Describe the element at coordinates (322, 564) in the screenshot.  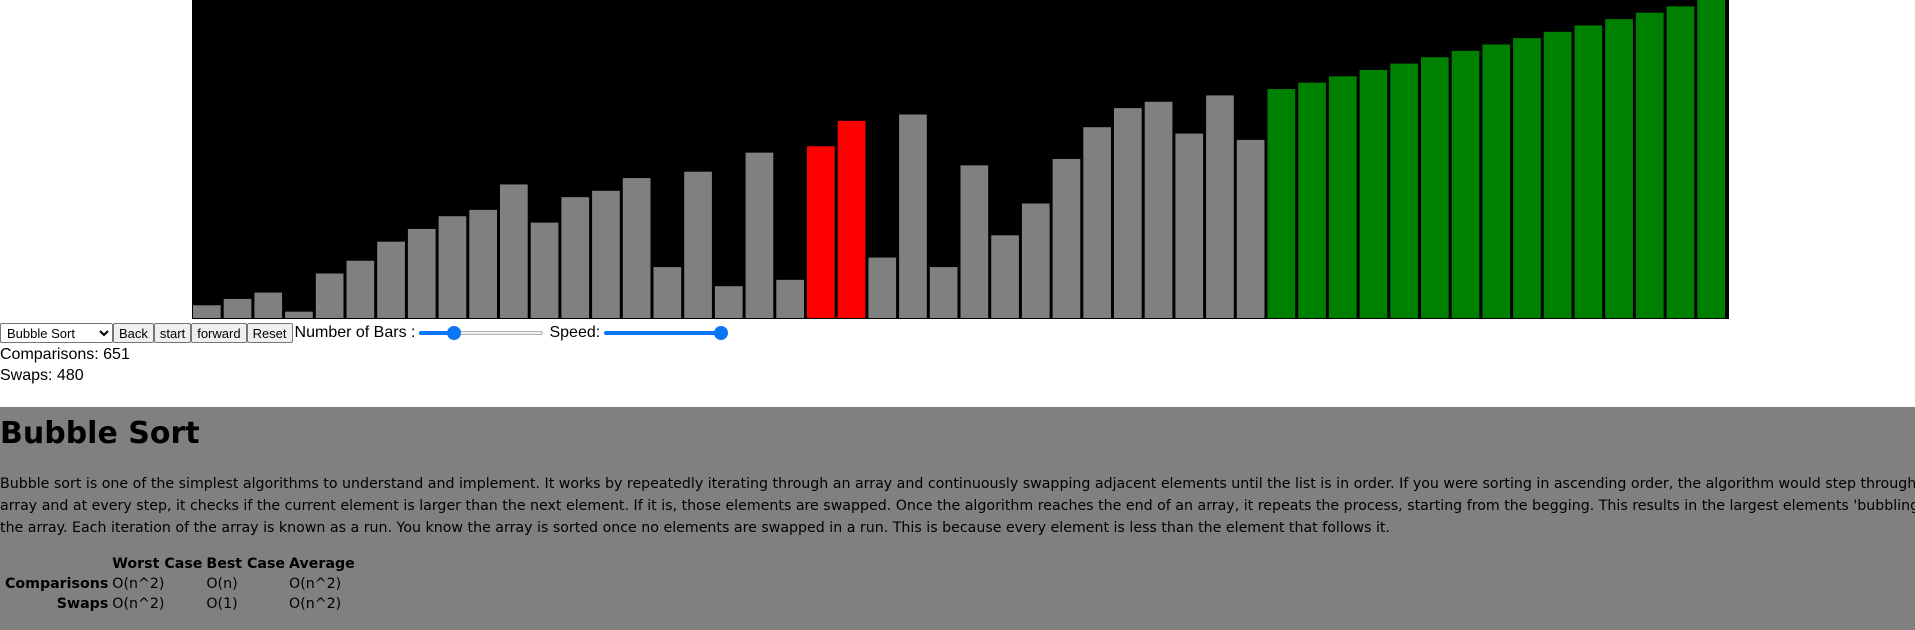
I see `table-header-cell: Average` at that location.